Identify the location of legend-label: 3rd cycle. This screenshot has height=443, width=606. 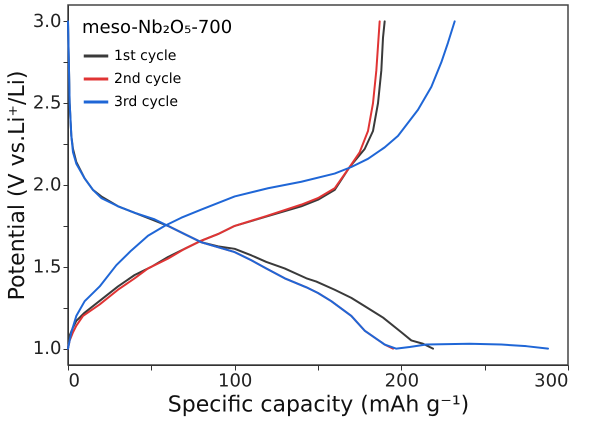
(146, 102).